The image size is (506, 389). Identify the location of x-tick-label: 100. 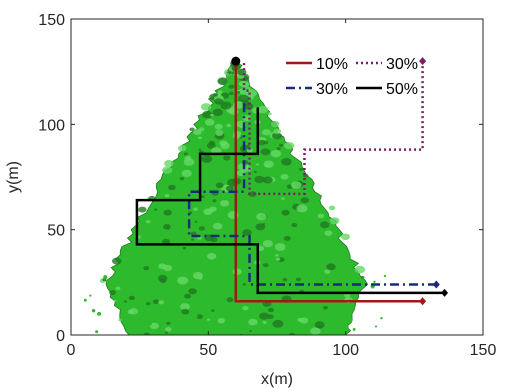
(345, 350).